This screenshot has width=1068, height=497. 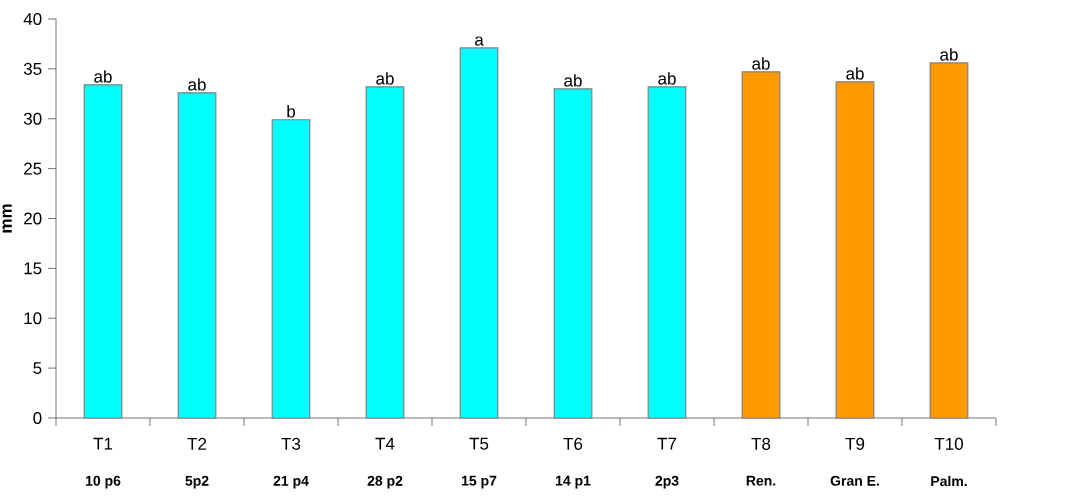 What do you see at coordinates (573, 443) in the screenshot?
I see `x-tick-label: T6` at bounding box center [573, 443].